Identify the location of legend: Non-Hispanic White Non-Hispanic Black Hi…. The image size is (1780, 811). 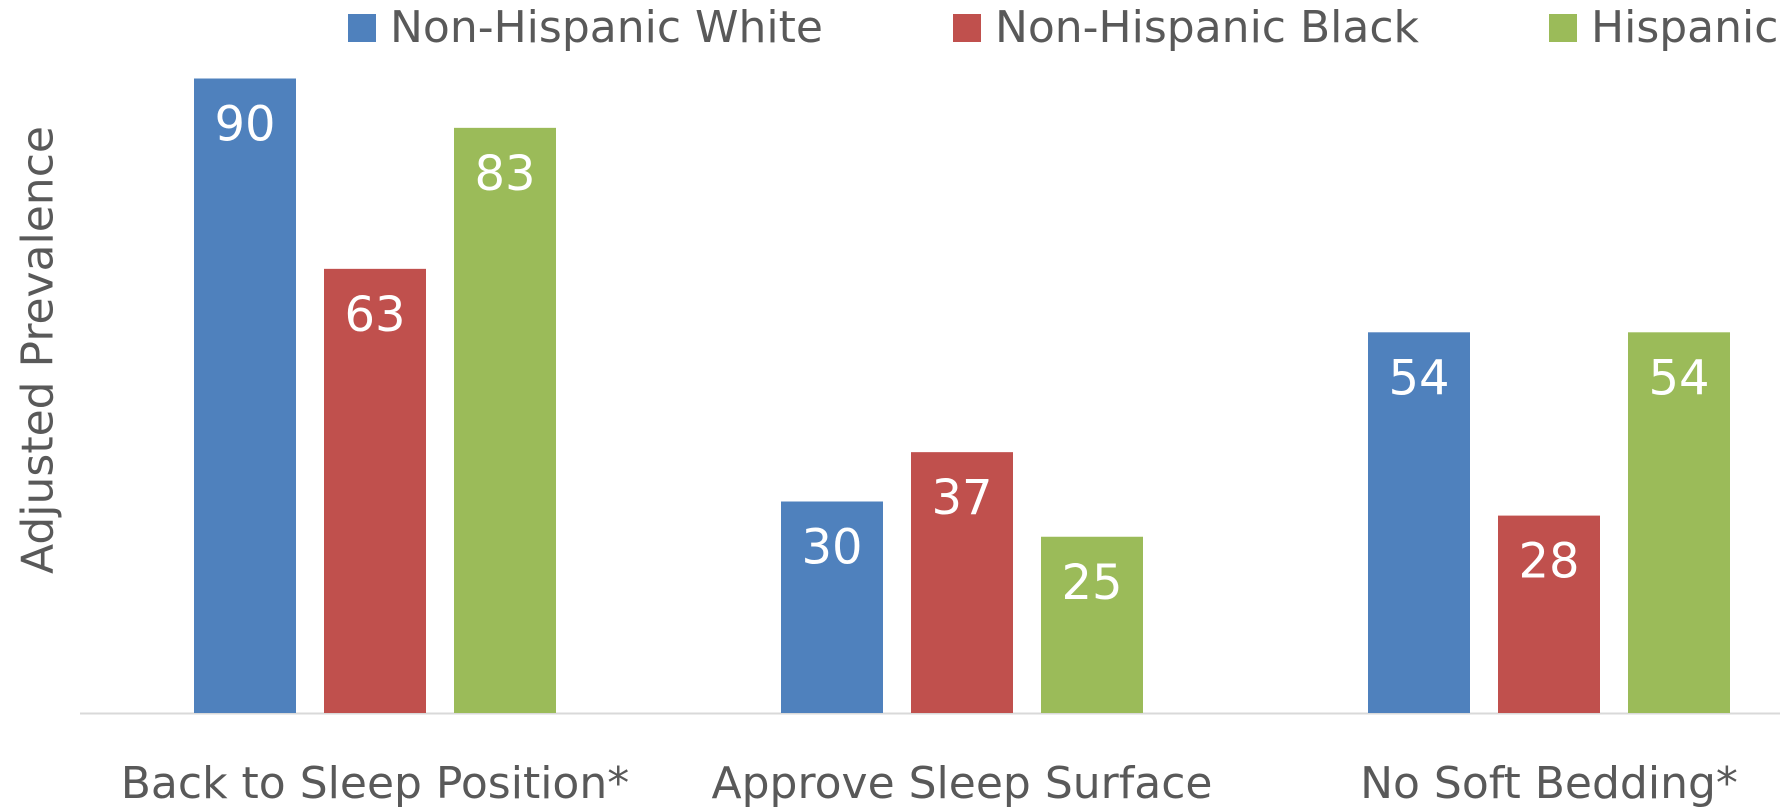
(1063, 27).